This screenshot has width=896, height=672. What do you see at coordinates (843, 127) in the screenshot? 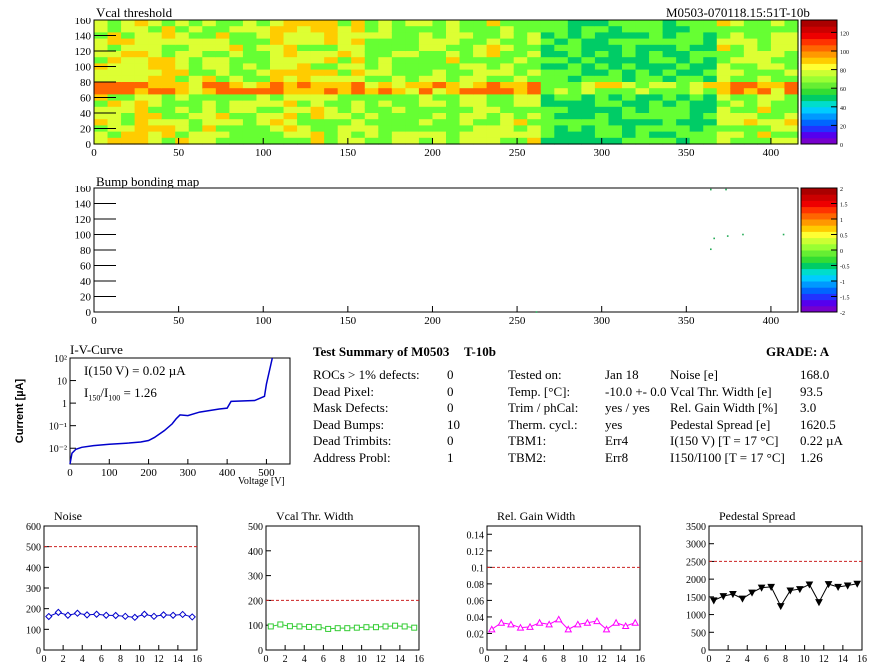
I see `vcal-palette-label: 20` at bounding box center [843, 127].